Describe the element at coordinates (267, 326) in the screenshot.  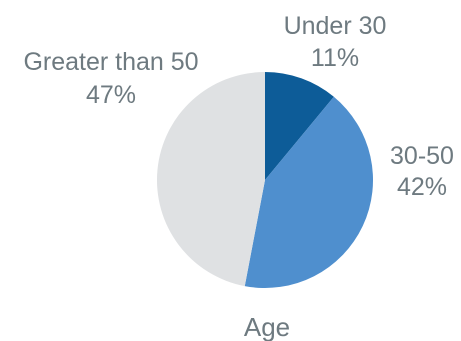
I see `chart-title: Age` at that location.